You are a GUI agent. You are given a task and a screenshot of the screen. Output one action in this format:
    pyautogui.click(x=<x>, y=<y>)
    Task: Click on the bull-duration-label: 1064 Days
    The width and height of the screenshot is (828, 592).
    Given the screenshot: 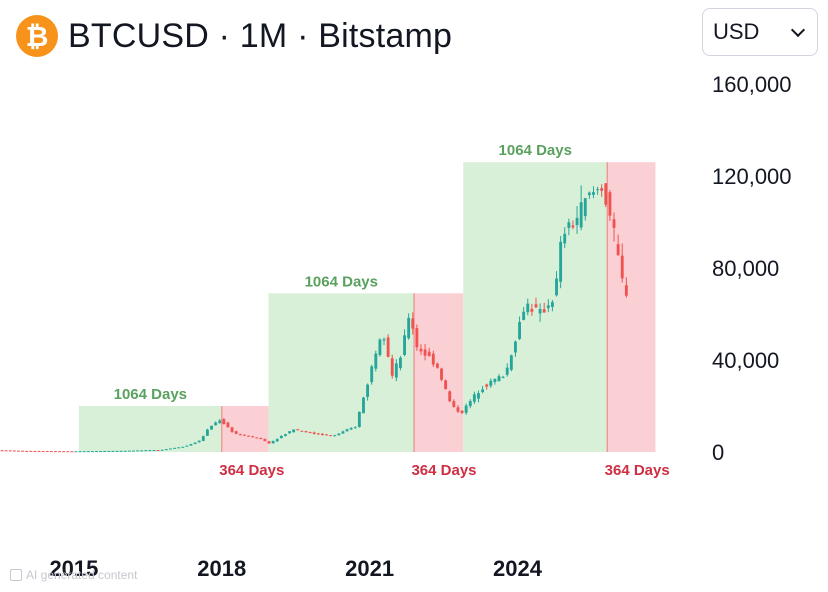 What is the action you would take?
    pyautogui.click(x=341, y=281)
    